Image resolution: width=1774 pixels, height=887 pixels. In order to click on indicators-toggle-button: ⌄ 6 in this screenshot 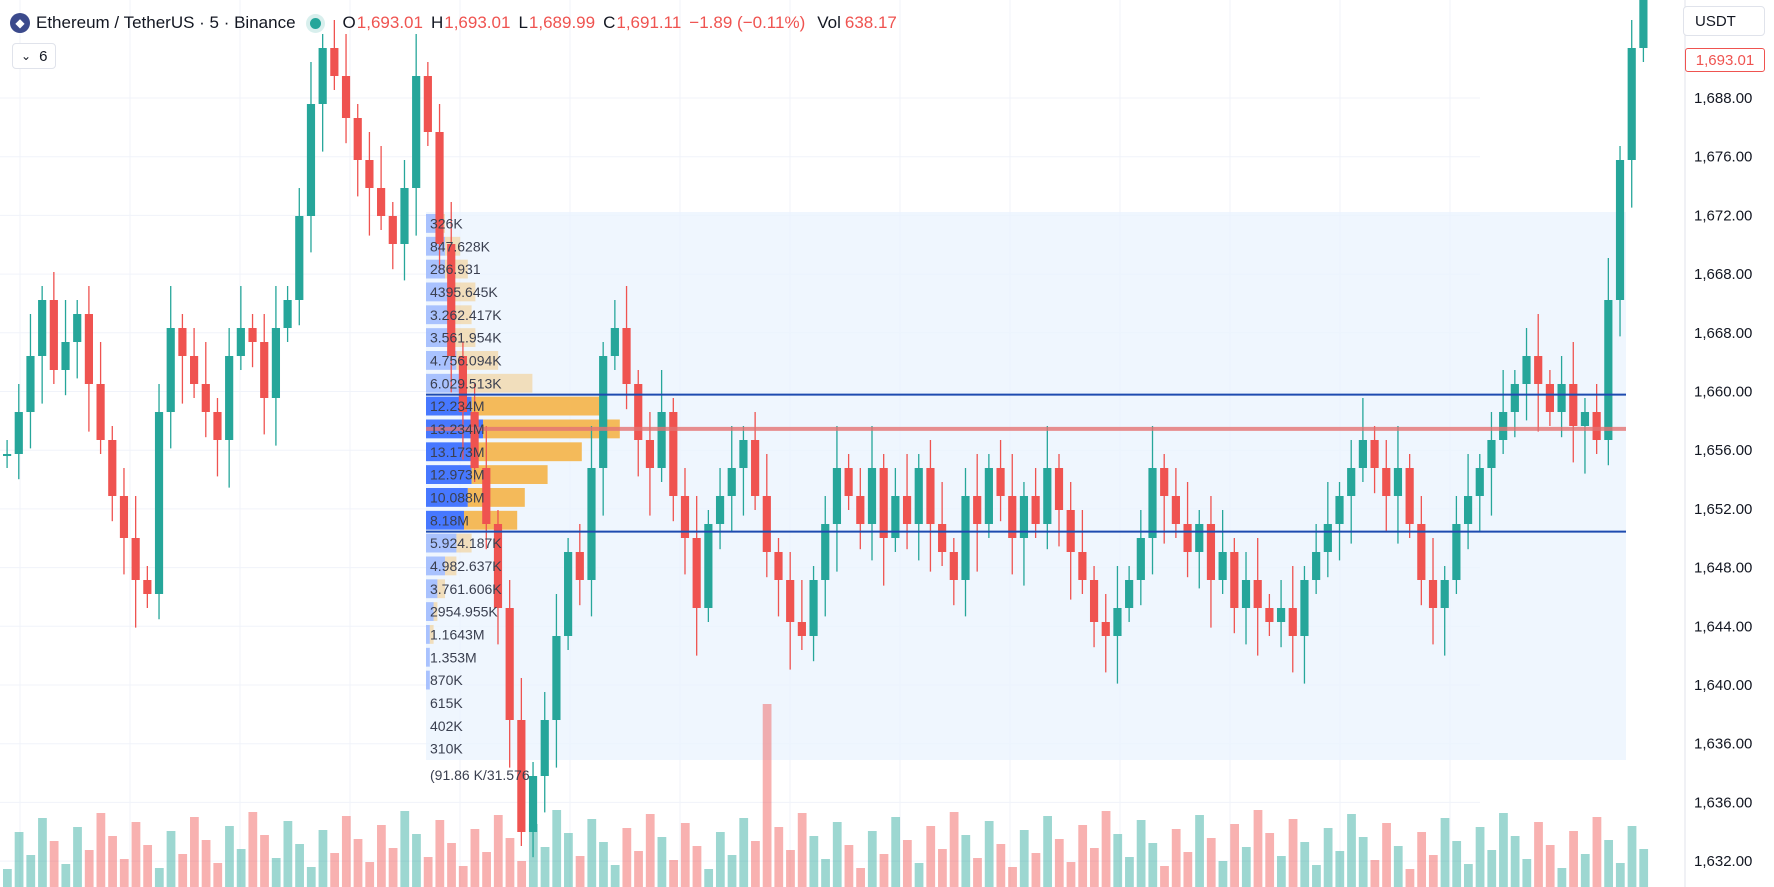, I will do `click(34, 56)`.